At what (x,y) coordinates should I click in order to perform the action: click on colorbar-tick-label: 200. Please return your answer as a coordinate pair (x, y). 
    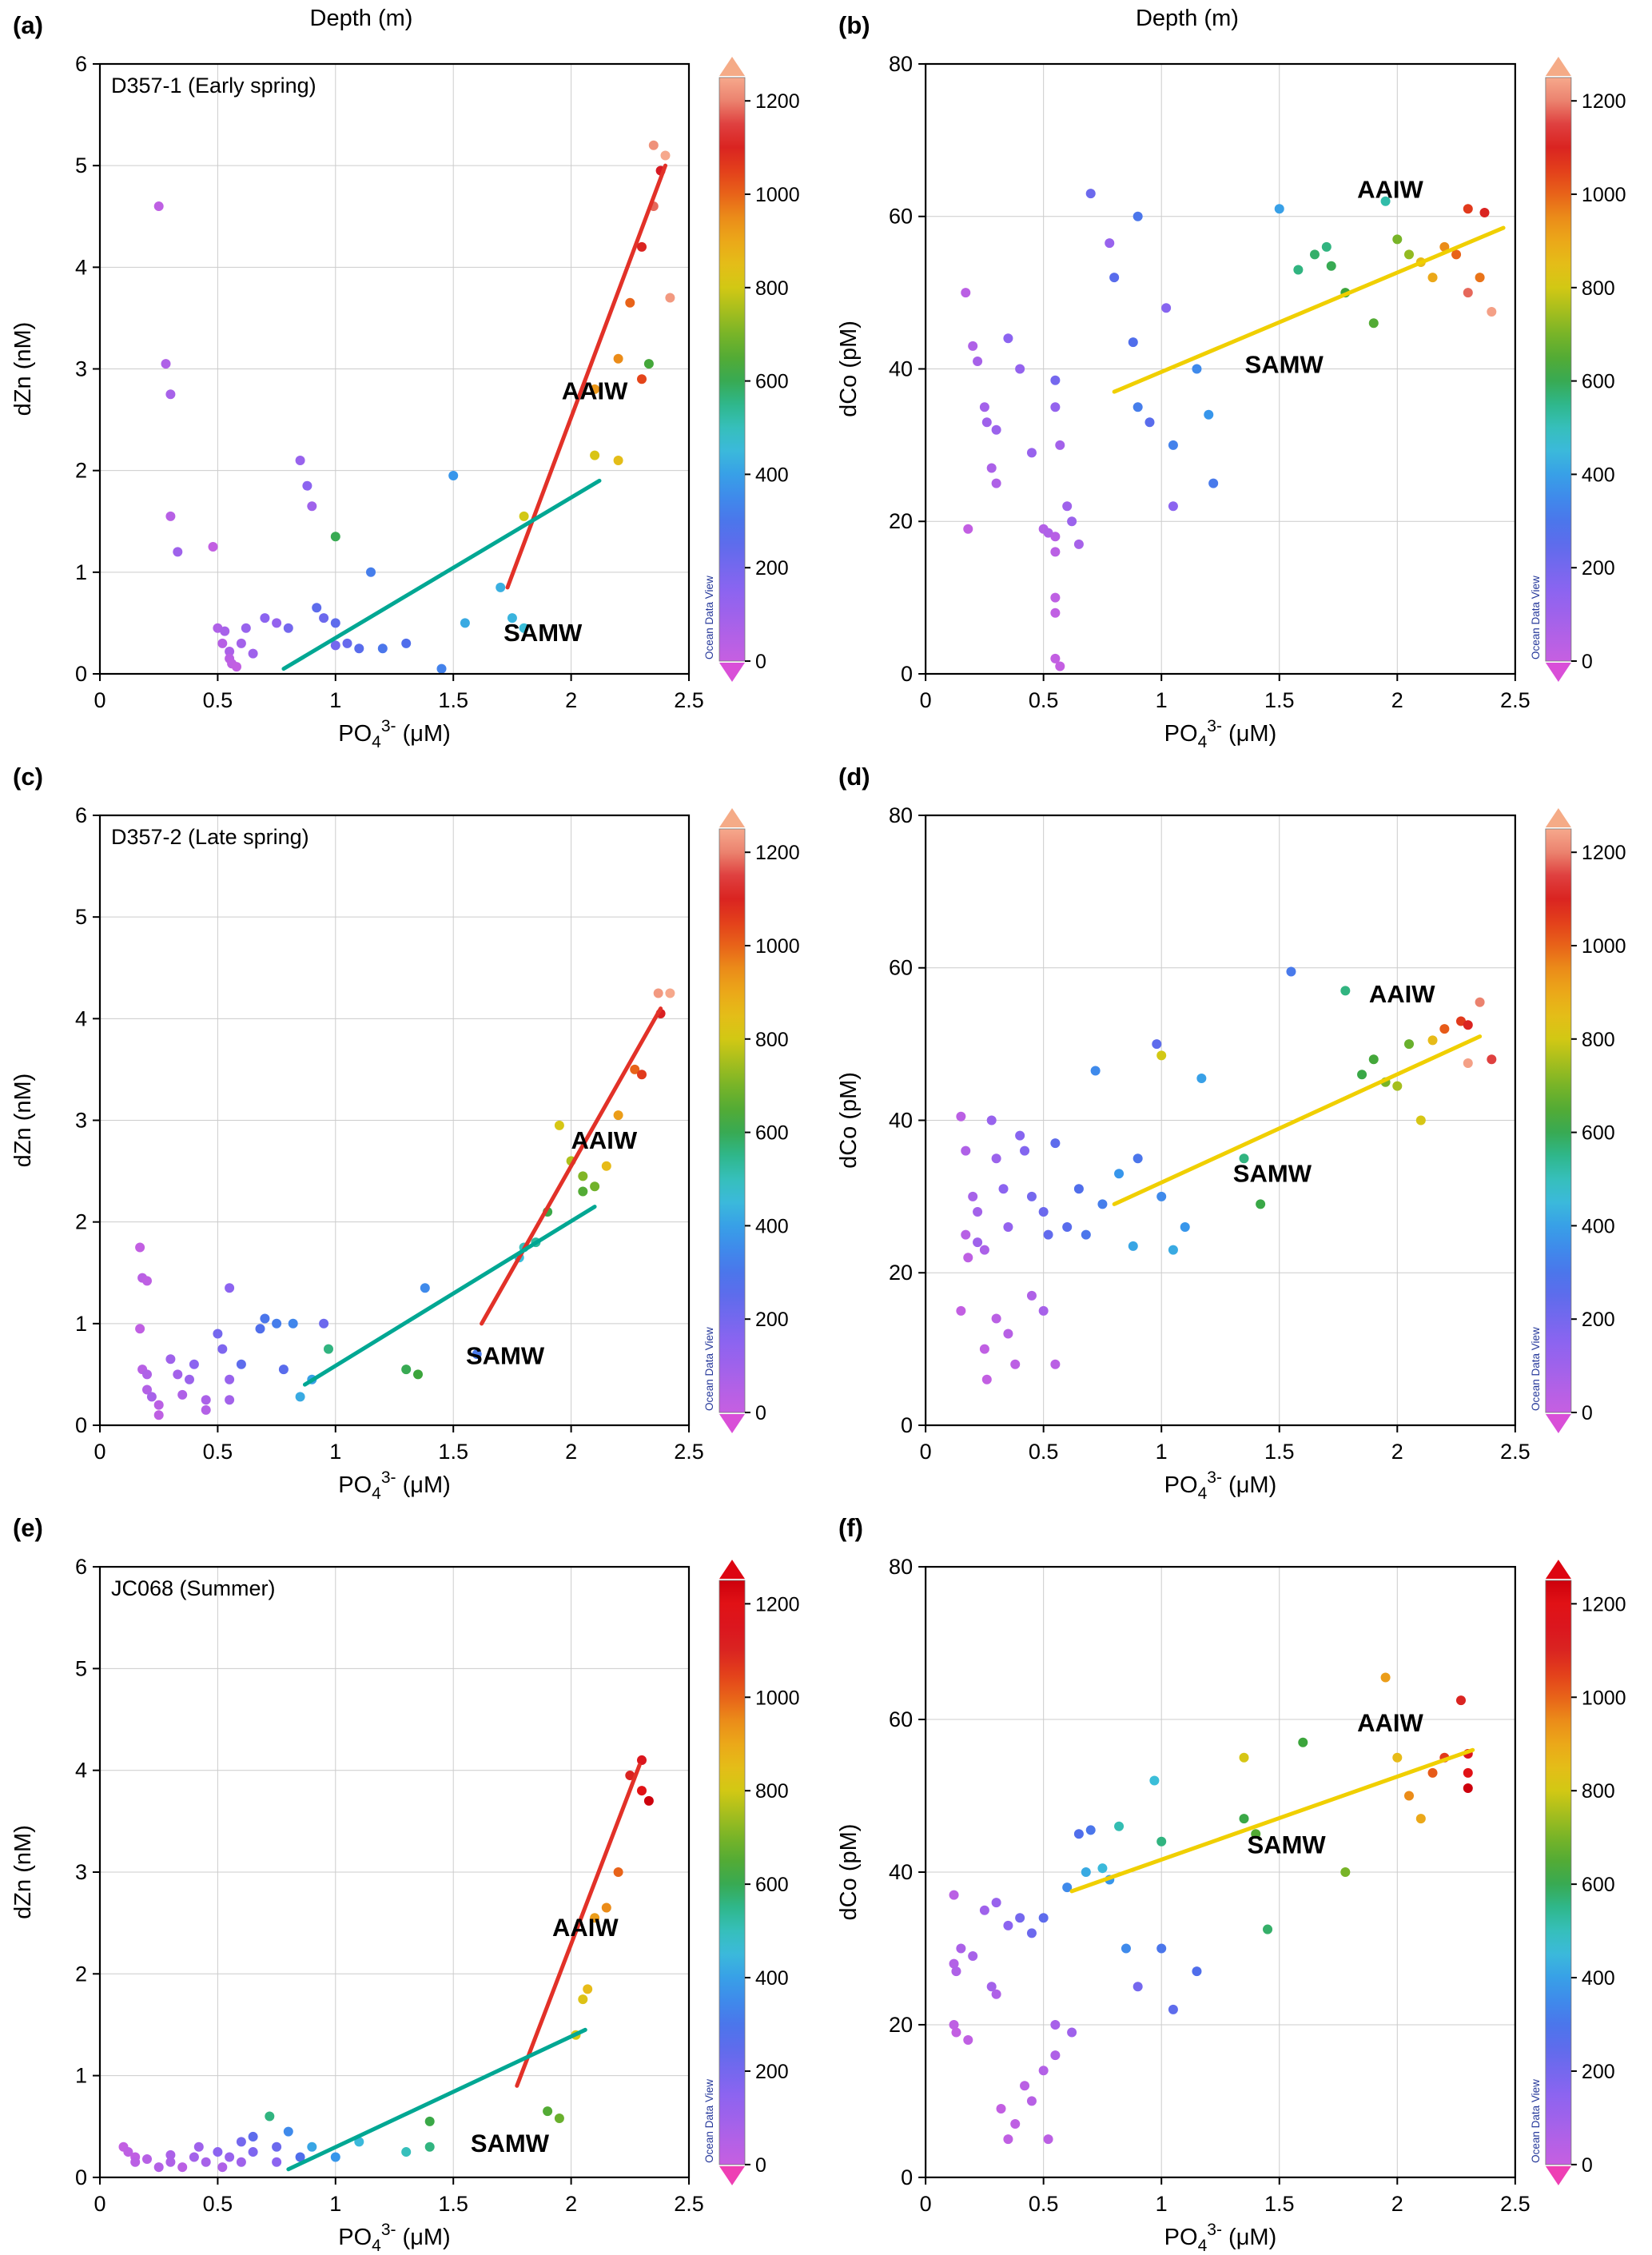
    Looking at the image, I should click on (772, 1320).